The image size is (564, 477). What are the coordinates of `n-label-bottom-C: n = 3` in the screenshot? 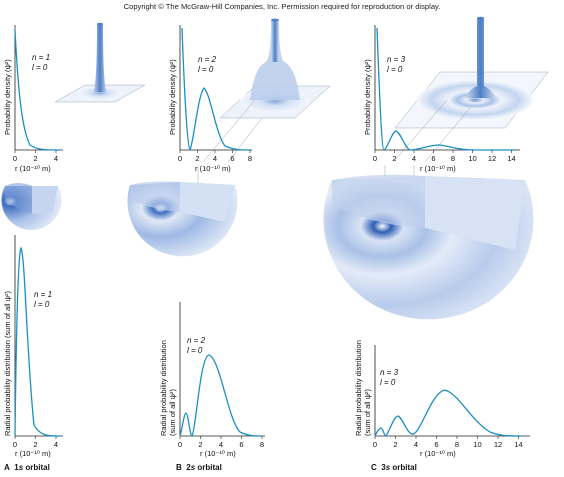 It's located at (389, 372).